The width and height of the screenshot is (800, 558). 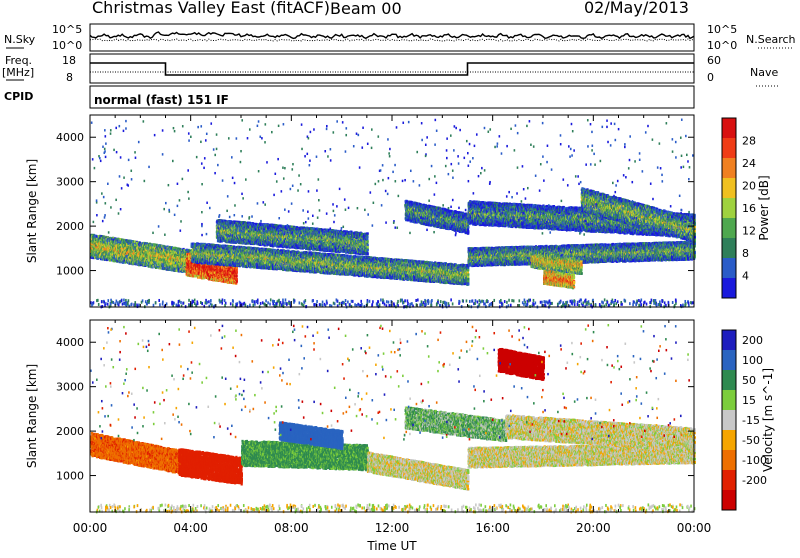 What do you see at coordinates (349, 97) in the screenshot?
I see `cpid-panel: CPID normal (fast) 151 IF` at bounding box center [349, 97].